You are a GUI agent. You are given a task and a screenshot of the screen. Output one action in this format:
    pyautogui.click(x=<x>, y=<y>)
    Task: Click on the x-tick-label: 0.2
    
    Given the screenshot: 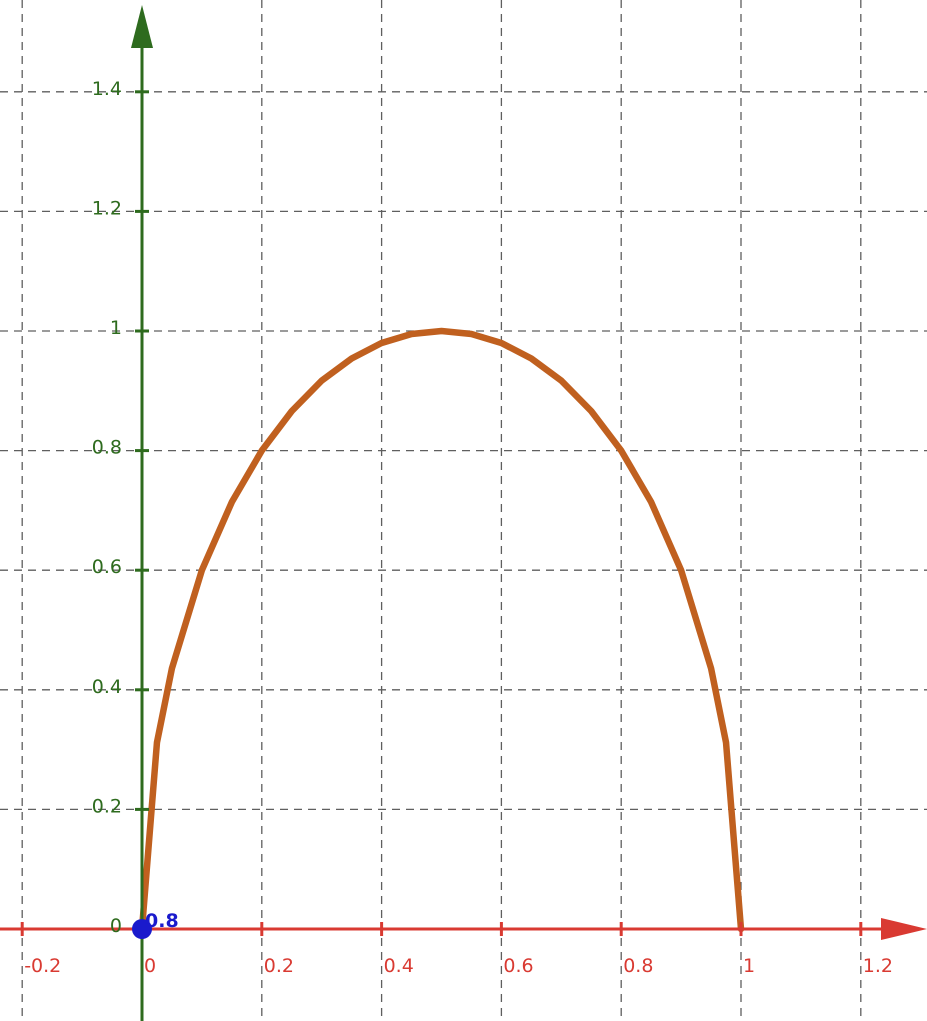 What is the action you would take?
    pyautogui.click(x=279, y=966)
    